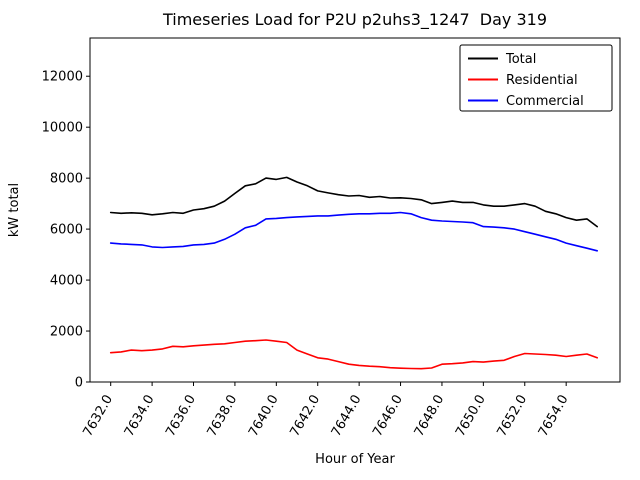  What do you see at coordinates (354, 231) in the screenshot?
I see `series-line-commercial` at bounding box center [354, 231].